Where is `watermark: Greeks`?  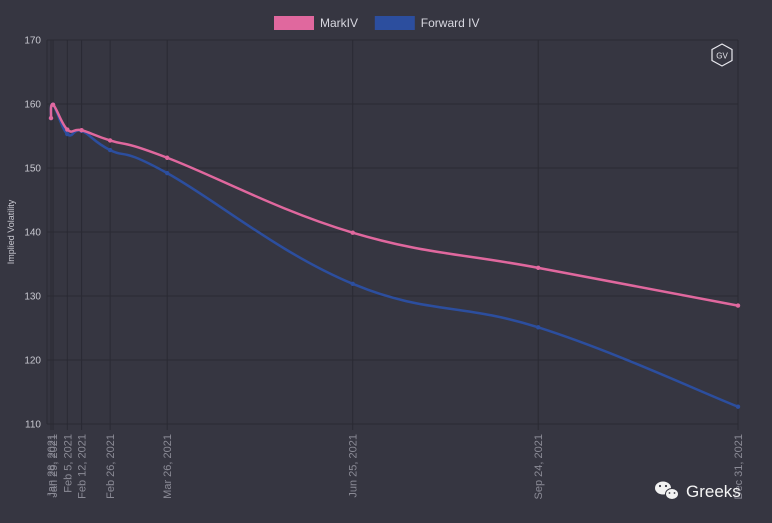
watermark: Greeks is located at coordinates (698, 491).